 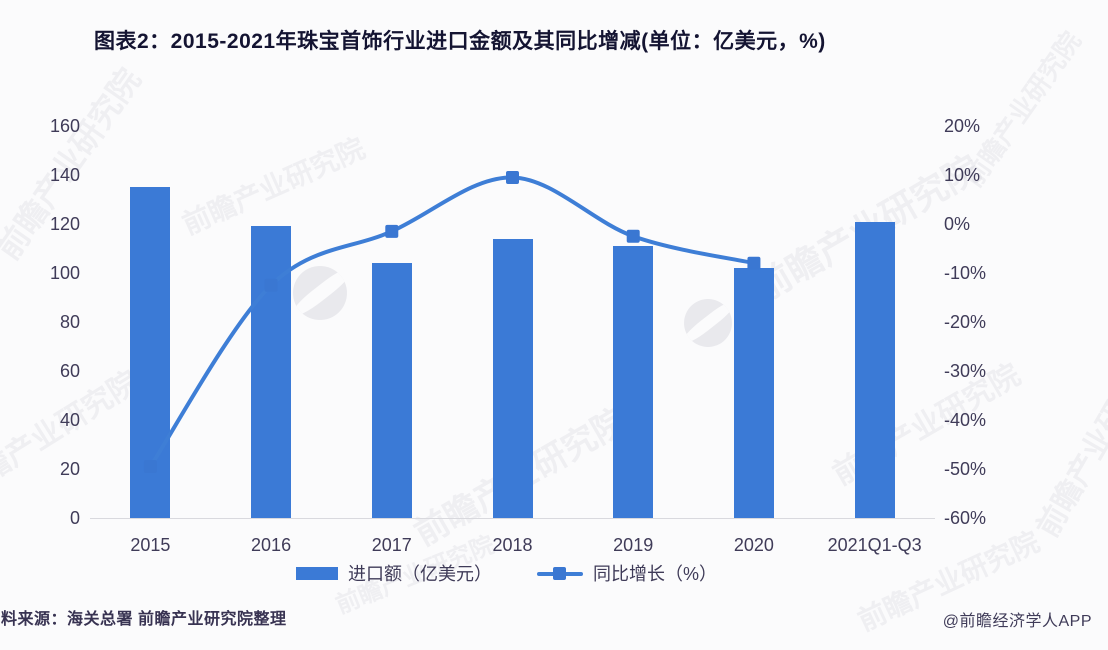 I want to click on x-axis-label-2018: 2018, so click(x=512, y=545).